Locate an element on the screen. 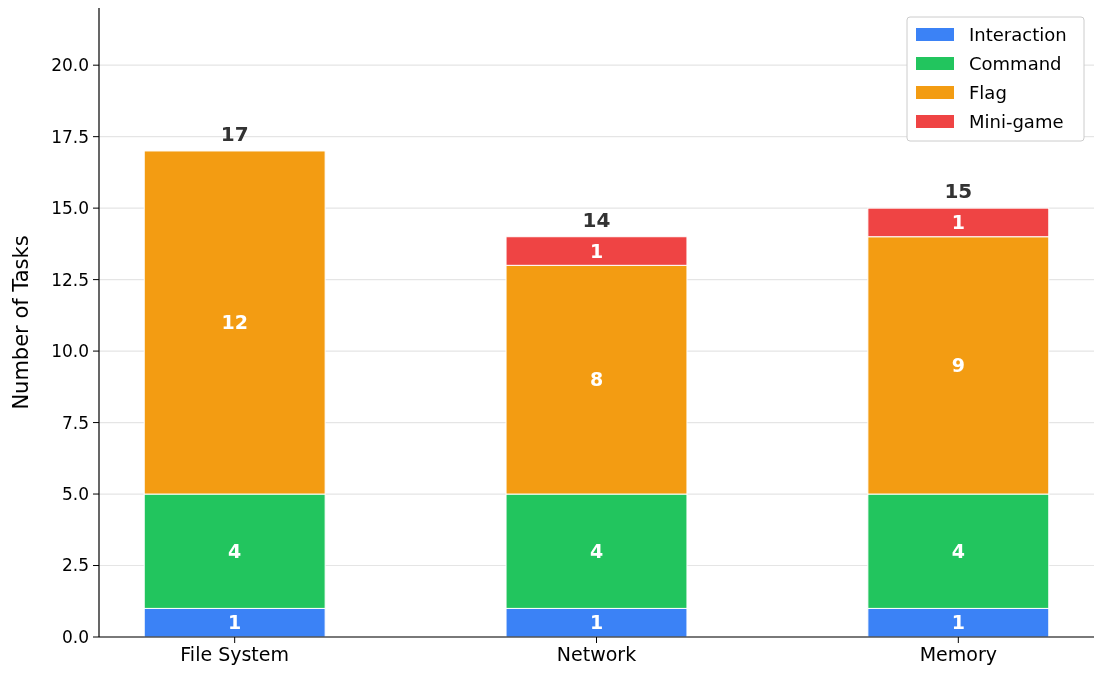 This screenshot has height=673, width=1094. data-label: 12 is located at coordinates (234, 322).